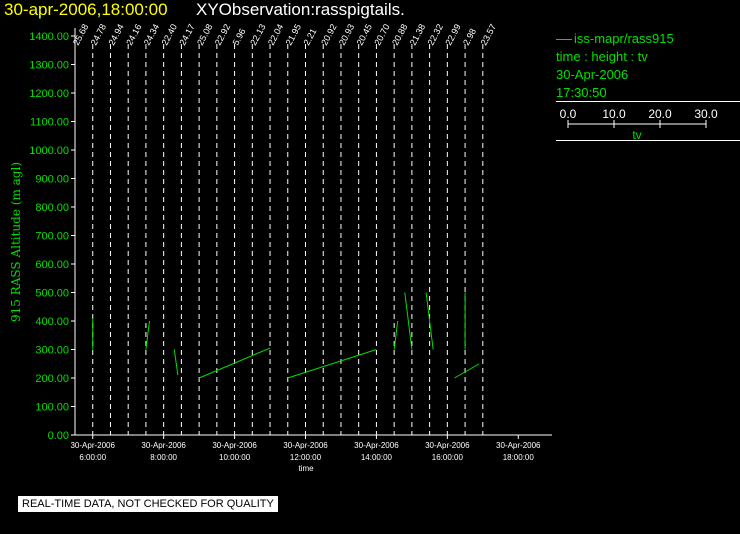 This screenshot has width=740, height=534. I want to click on y-tick-label: 800.00, so click(52, 208).